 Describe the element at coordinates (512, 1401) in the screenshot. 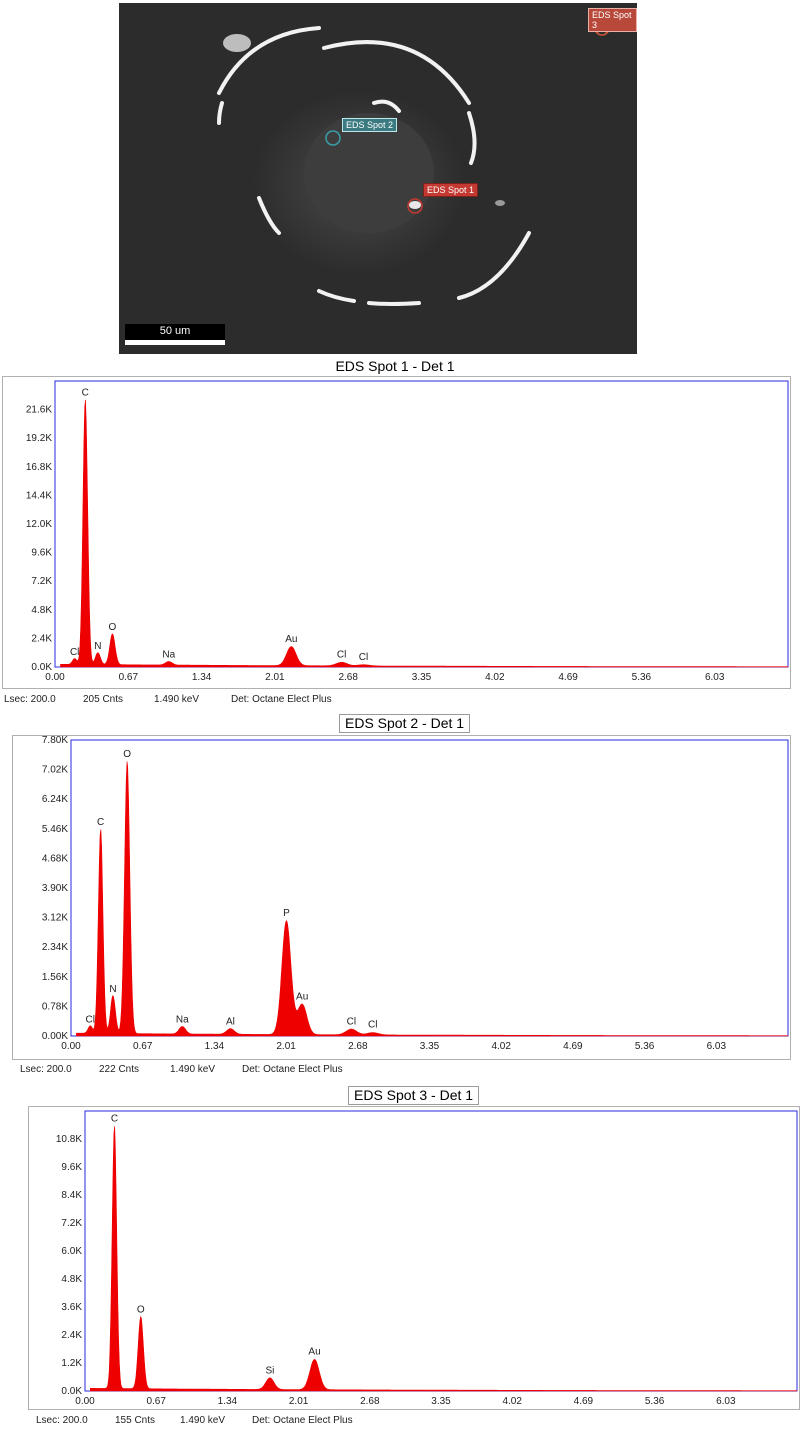

I see `x-tick-label: 4.02` at that location.